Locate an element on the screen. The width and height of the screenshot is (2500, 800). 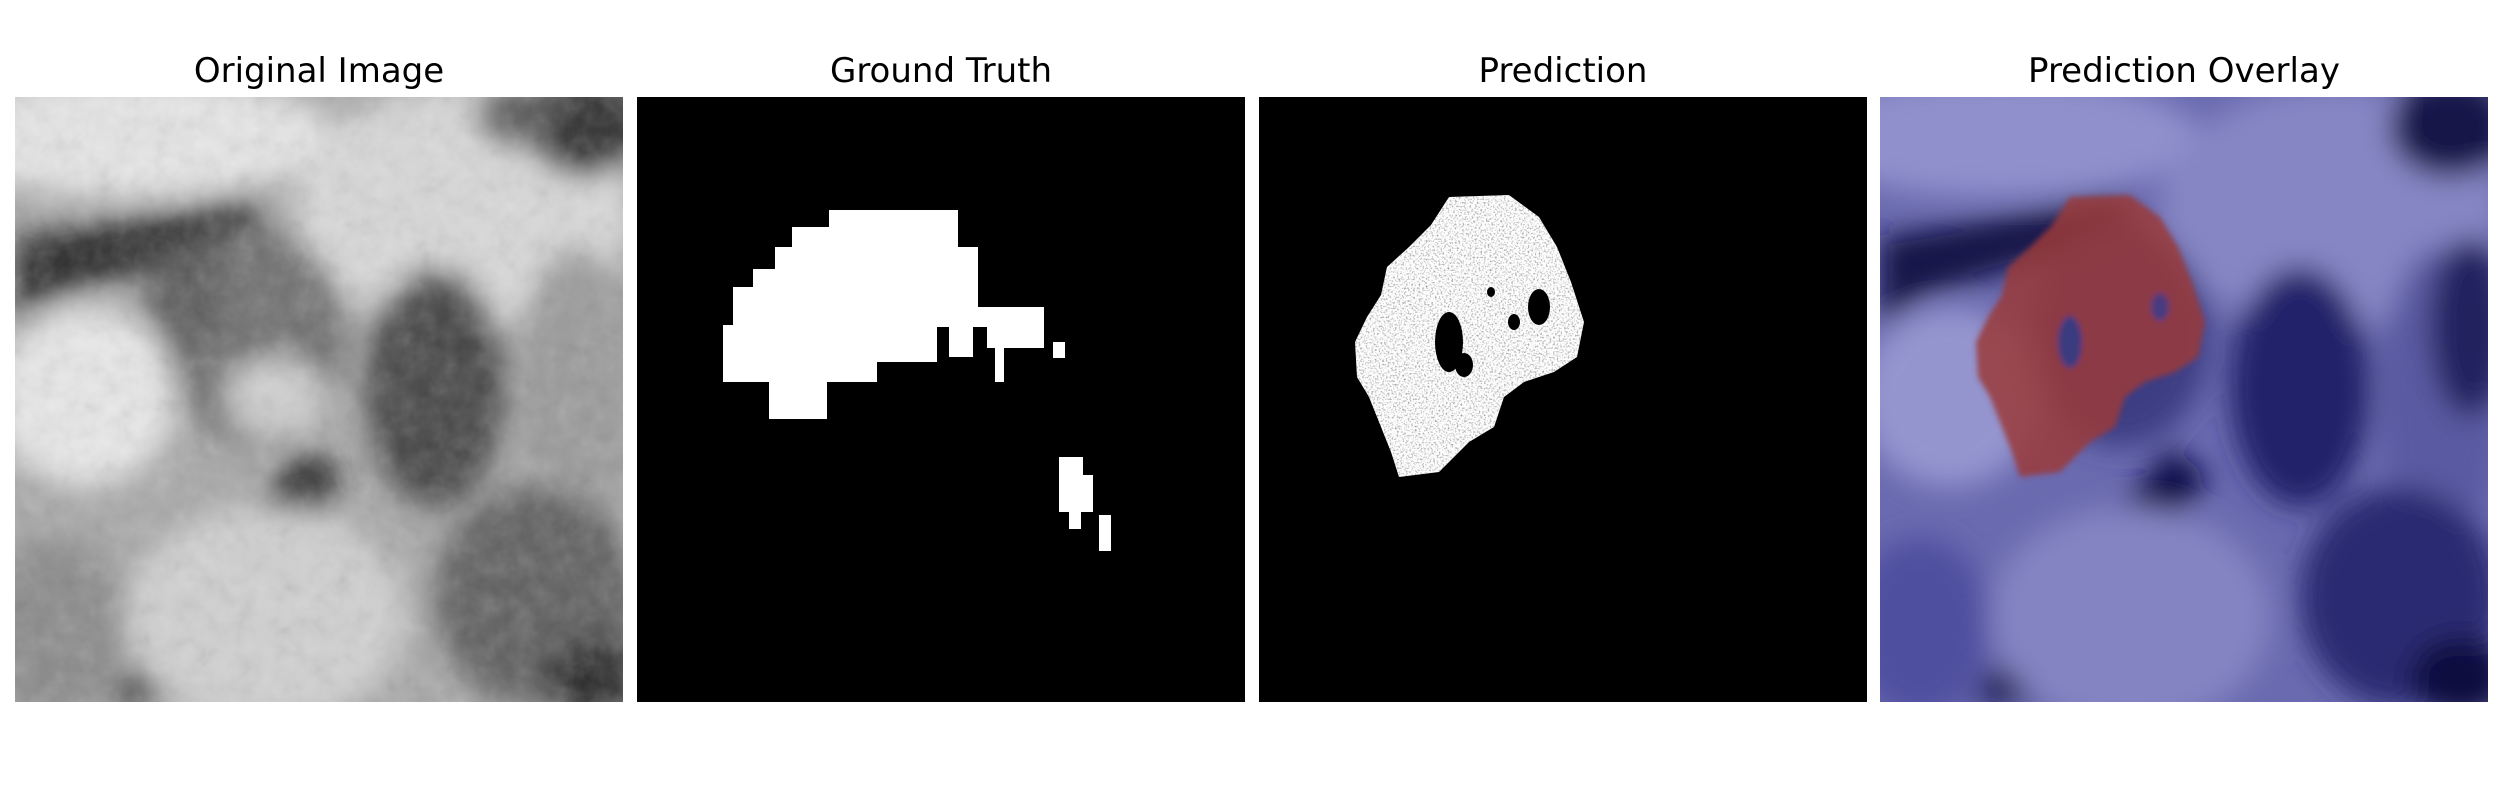
panel-title-overlay: Prediction Overlay is located at coordinates (2184, 71).